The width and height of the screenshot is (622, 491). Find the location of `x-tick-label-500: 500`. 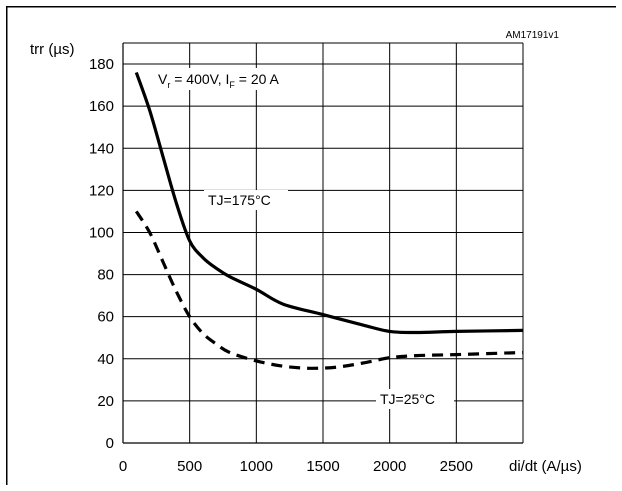

x-tick-label-500: 500 is located at coordinates (189, 466).